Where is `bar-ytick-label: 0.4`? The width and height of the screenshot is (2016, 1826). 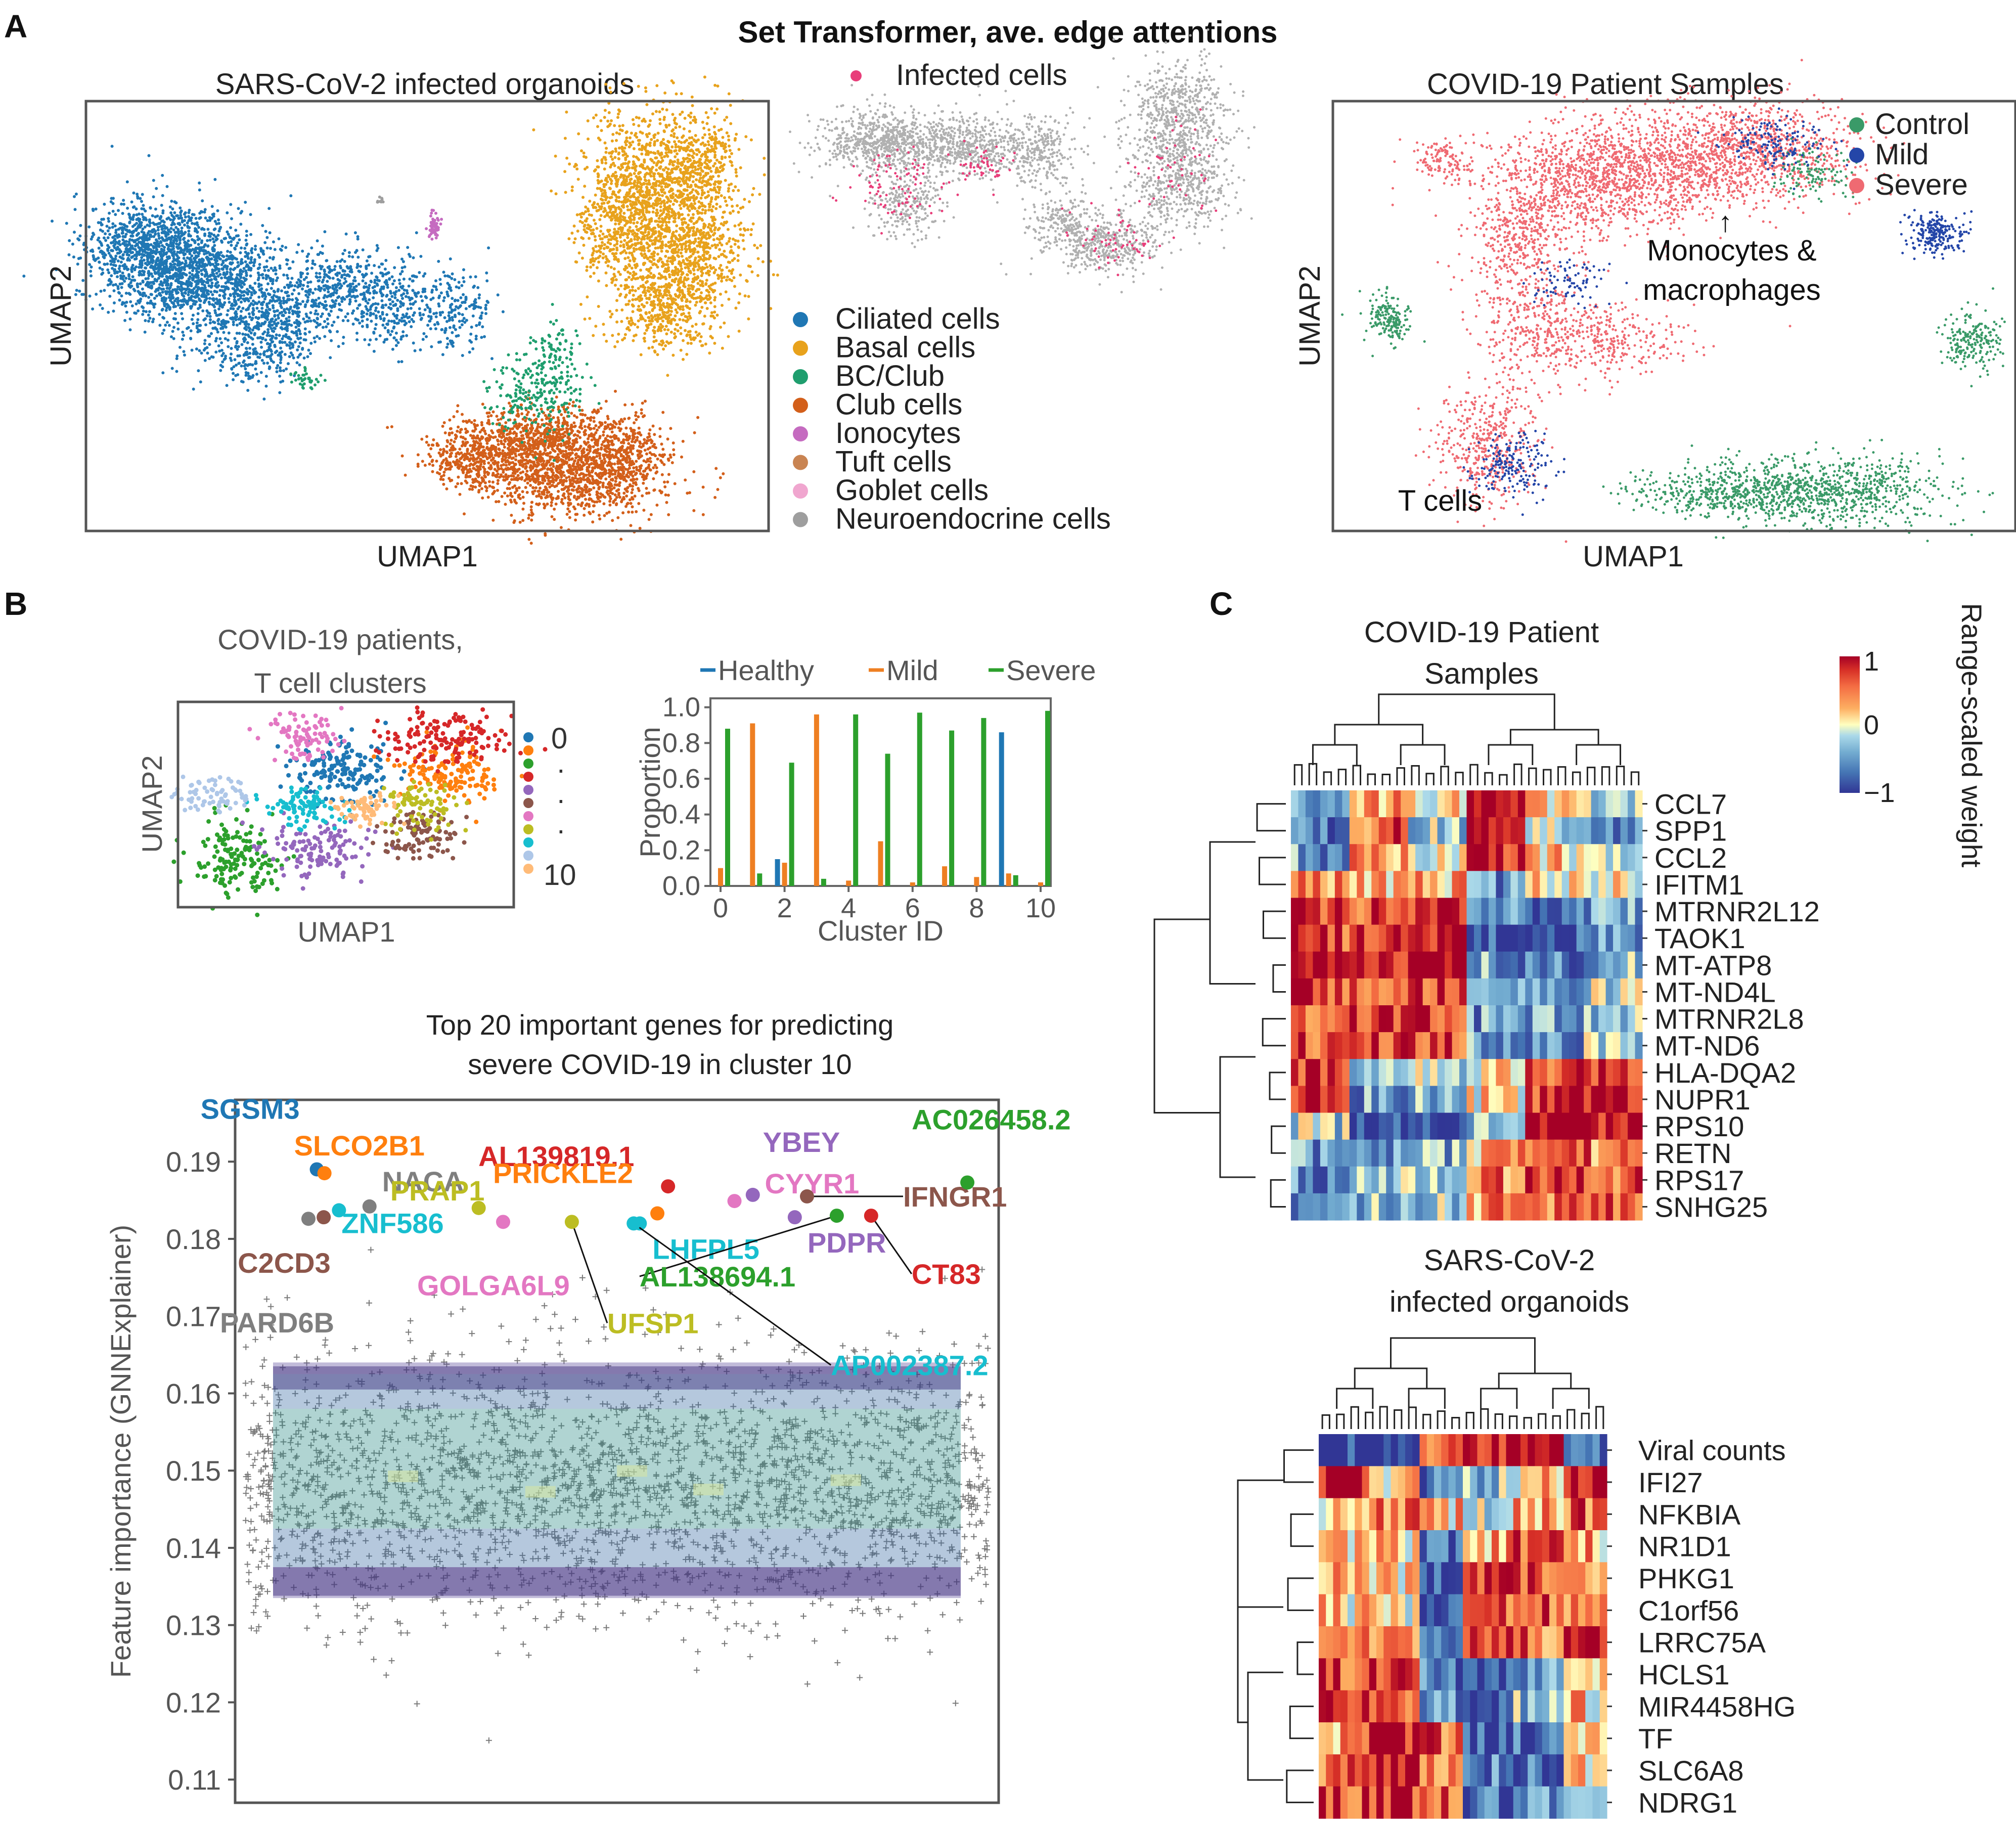
bar-ytick-label: 0.4 is located at coordinates (681, 815).